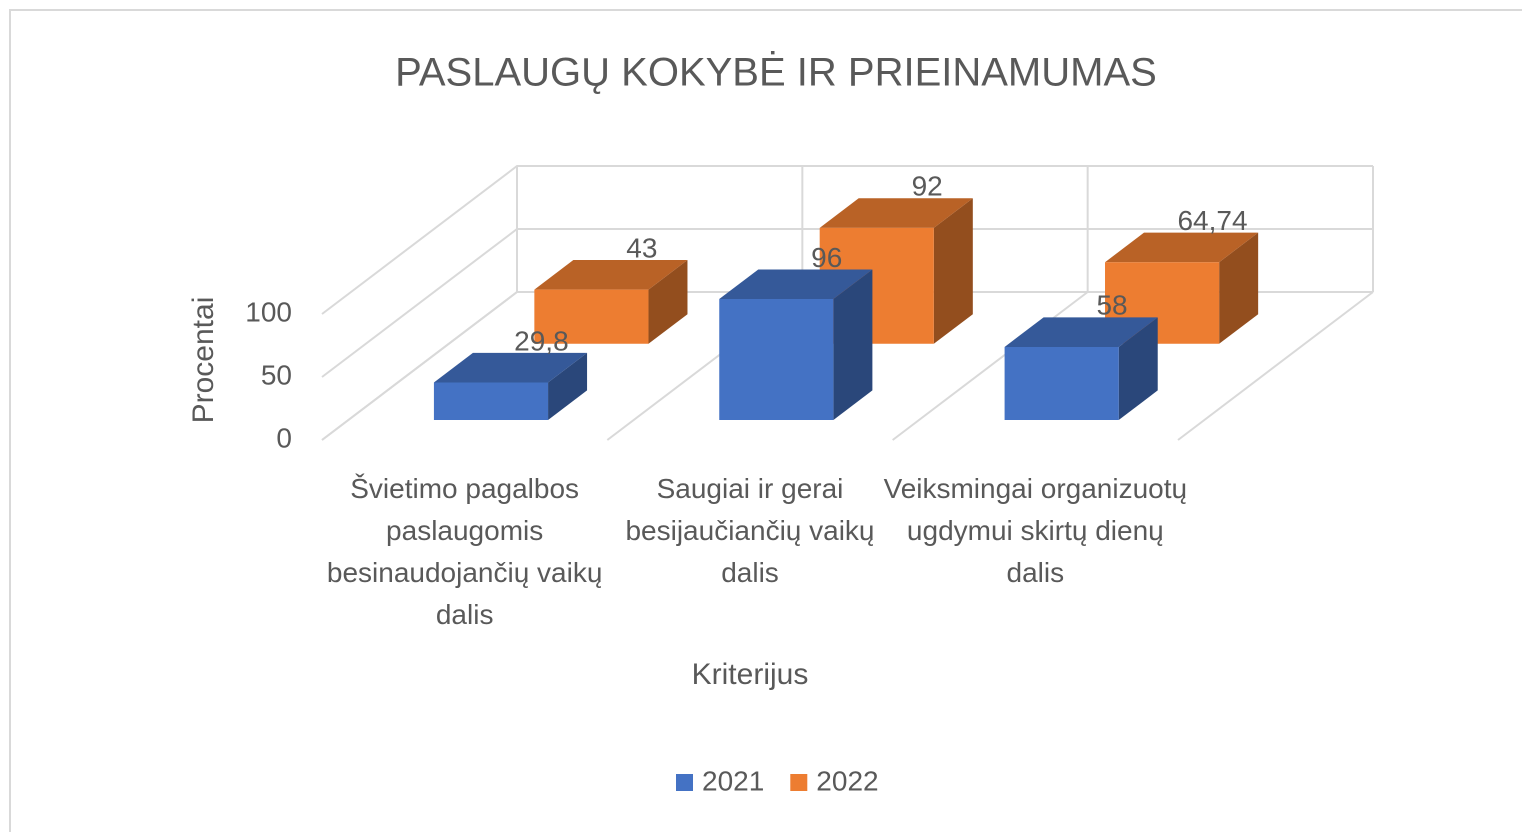 The height and width of the screenshot is (832, 1522). What do you see at coordinates (268, 311) in the screenshot?
I see `y-tick-label: 100` at bounding box center [268, 311].